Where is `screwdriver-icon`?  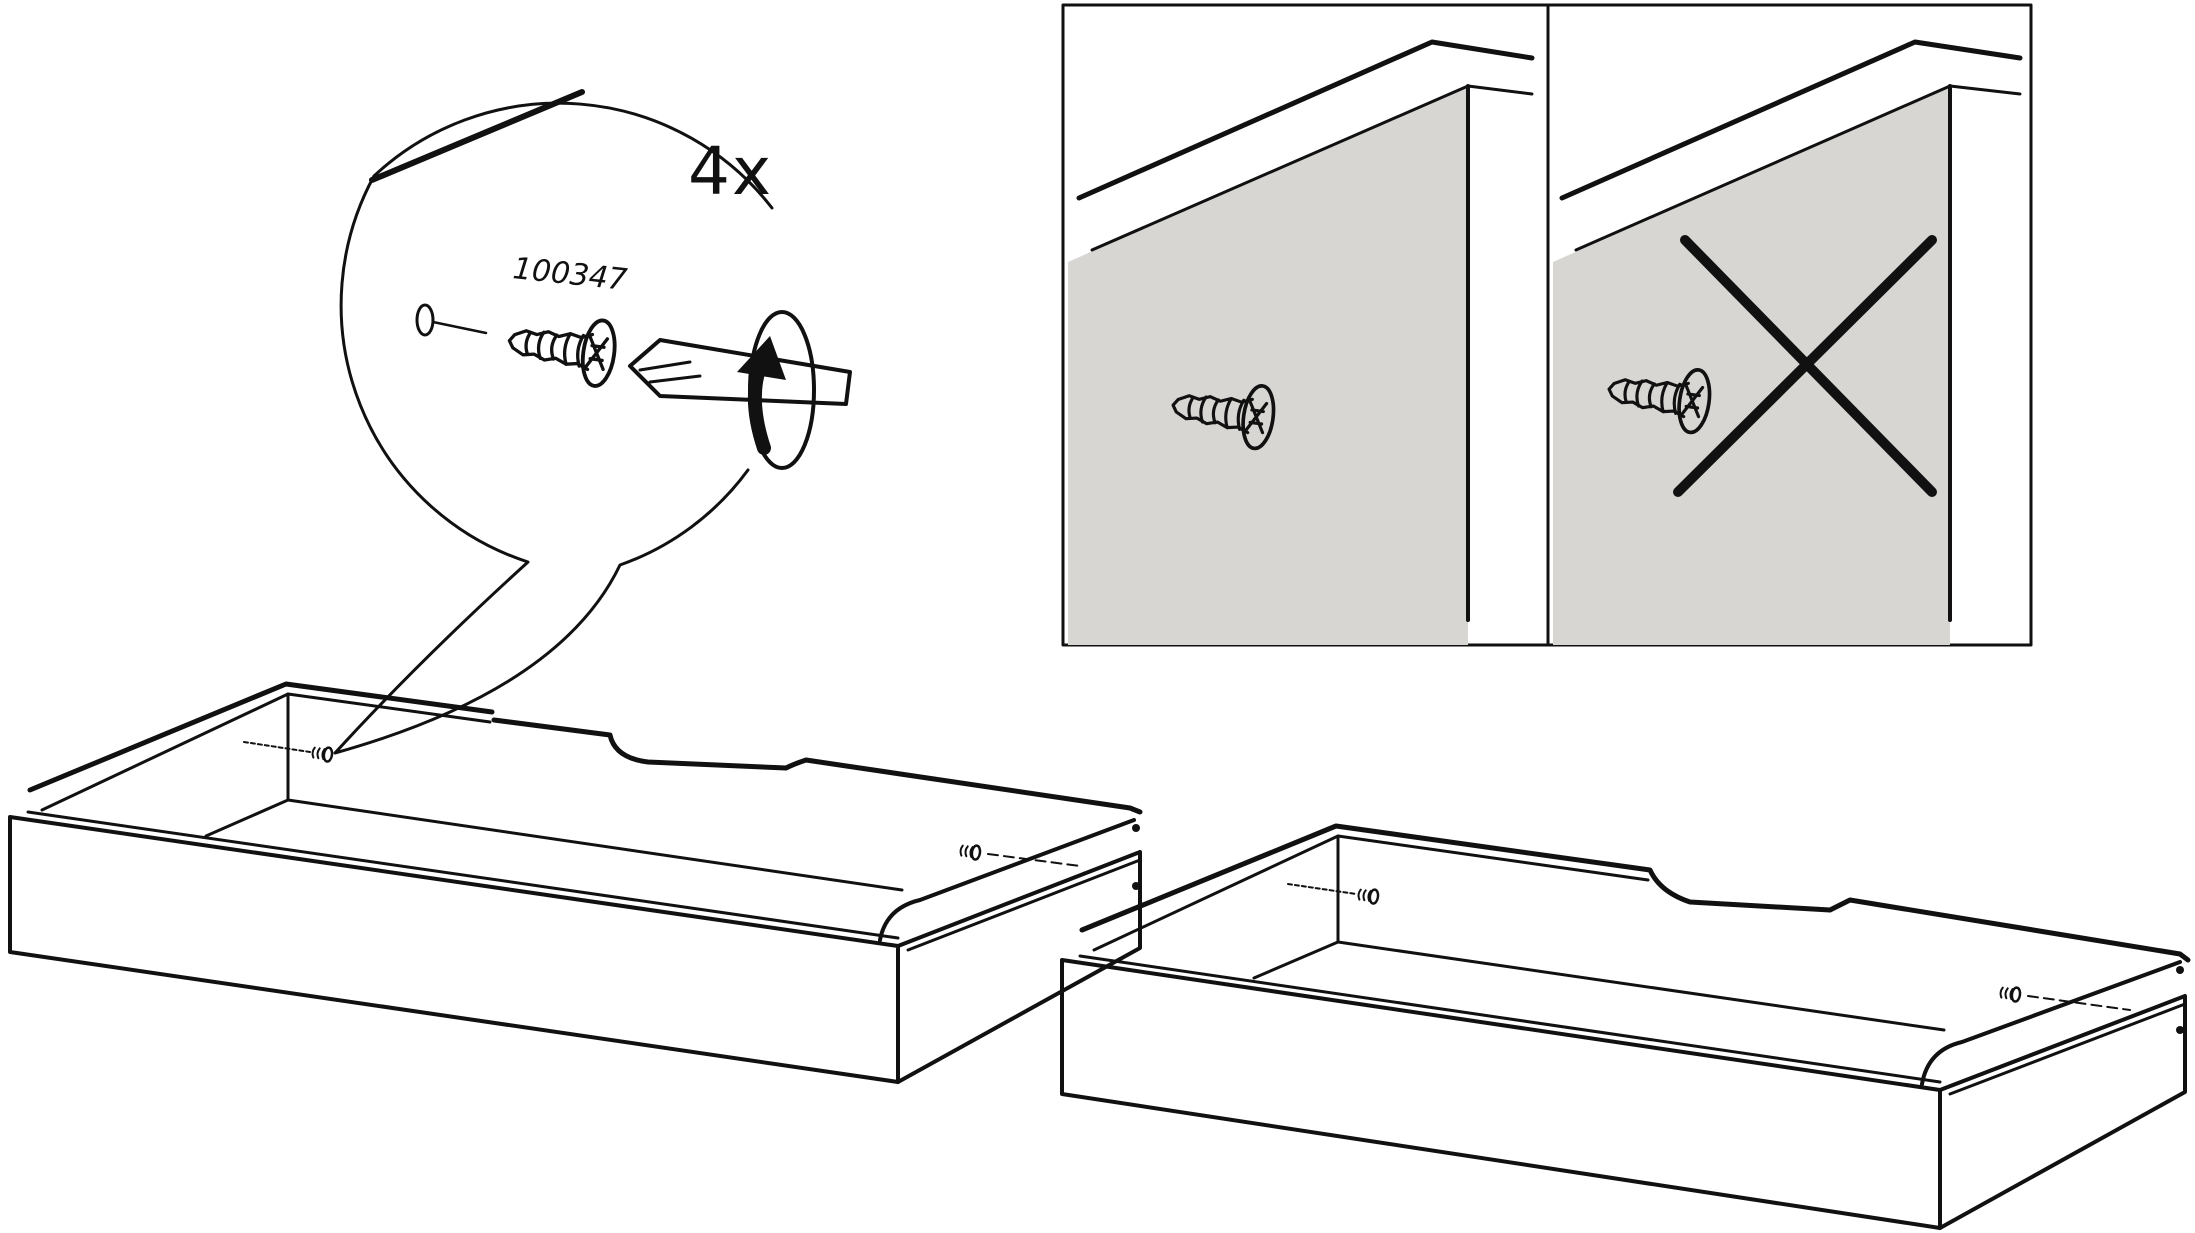 screwdriver-icon is located at coordinates (740, 372).